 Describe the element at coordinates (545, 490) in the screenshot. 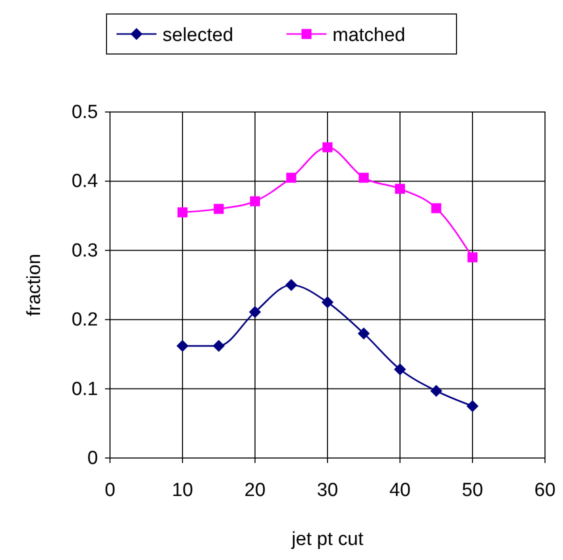

I see `x-tick-label: 60` at that location.